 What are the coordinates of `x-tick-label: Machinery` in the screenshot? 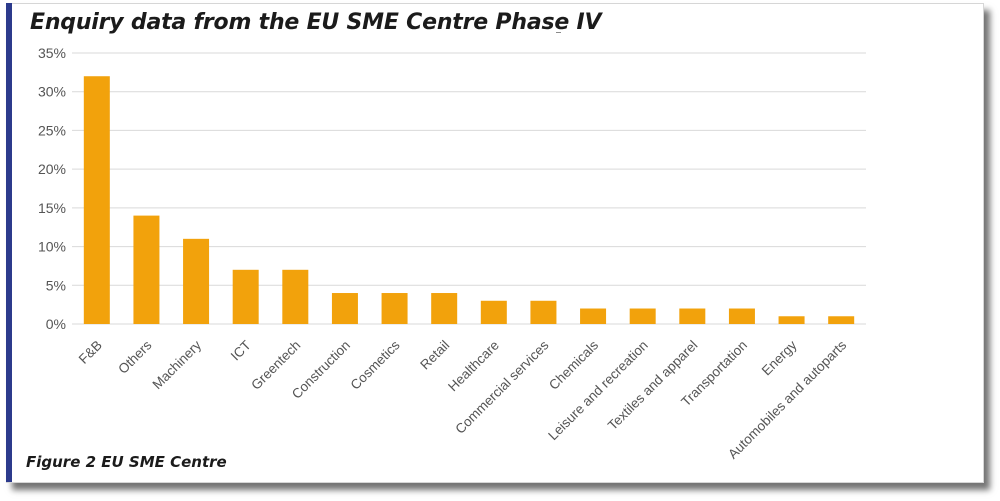 It's located at (177, 364).